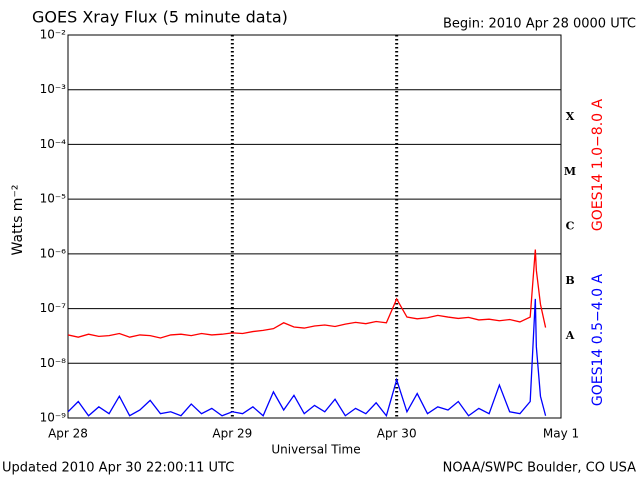  What do you see at coordinates (53, 308) in the screenshot?
I see `y-tick-label: 10⁻⁷` at bounding box center [53, 308].